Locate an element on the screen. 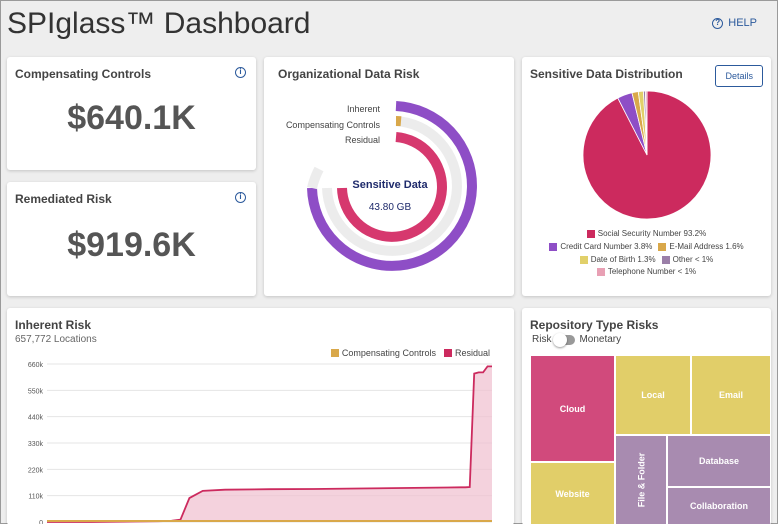 The width and height of the screenshot is (778, 524). remediated-risk-value: $919.6K is located at coordinates (131, 245).